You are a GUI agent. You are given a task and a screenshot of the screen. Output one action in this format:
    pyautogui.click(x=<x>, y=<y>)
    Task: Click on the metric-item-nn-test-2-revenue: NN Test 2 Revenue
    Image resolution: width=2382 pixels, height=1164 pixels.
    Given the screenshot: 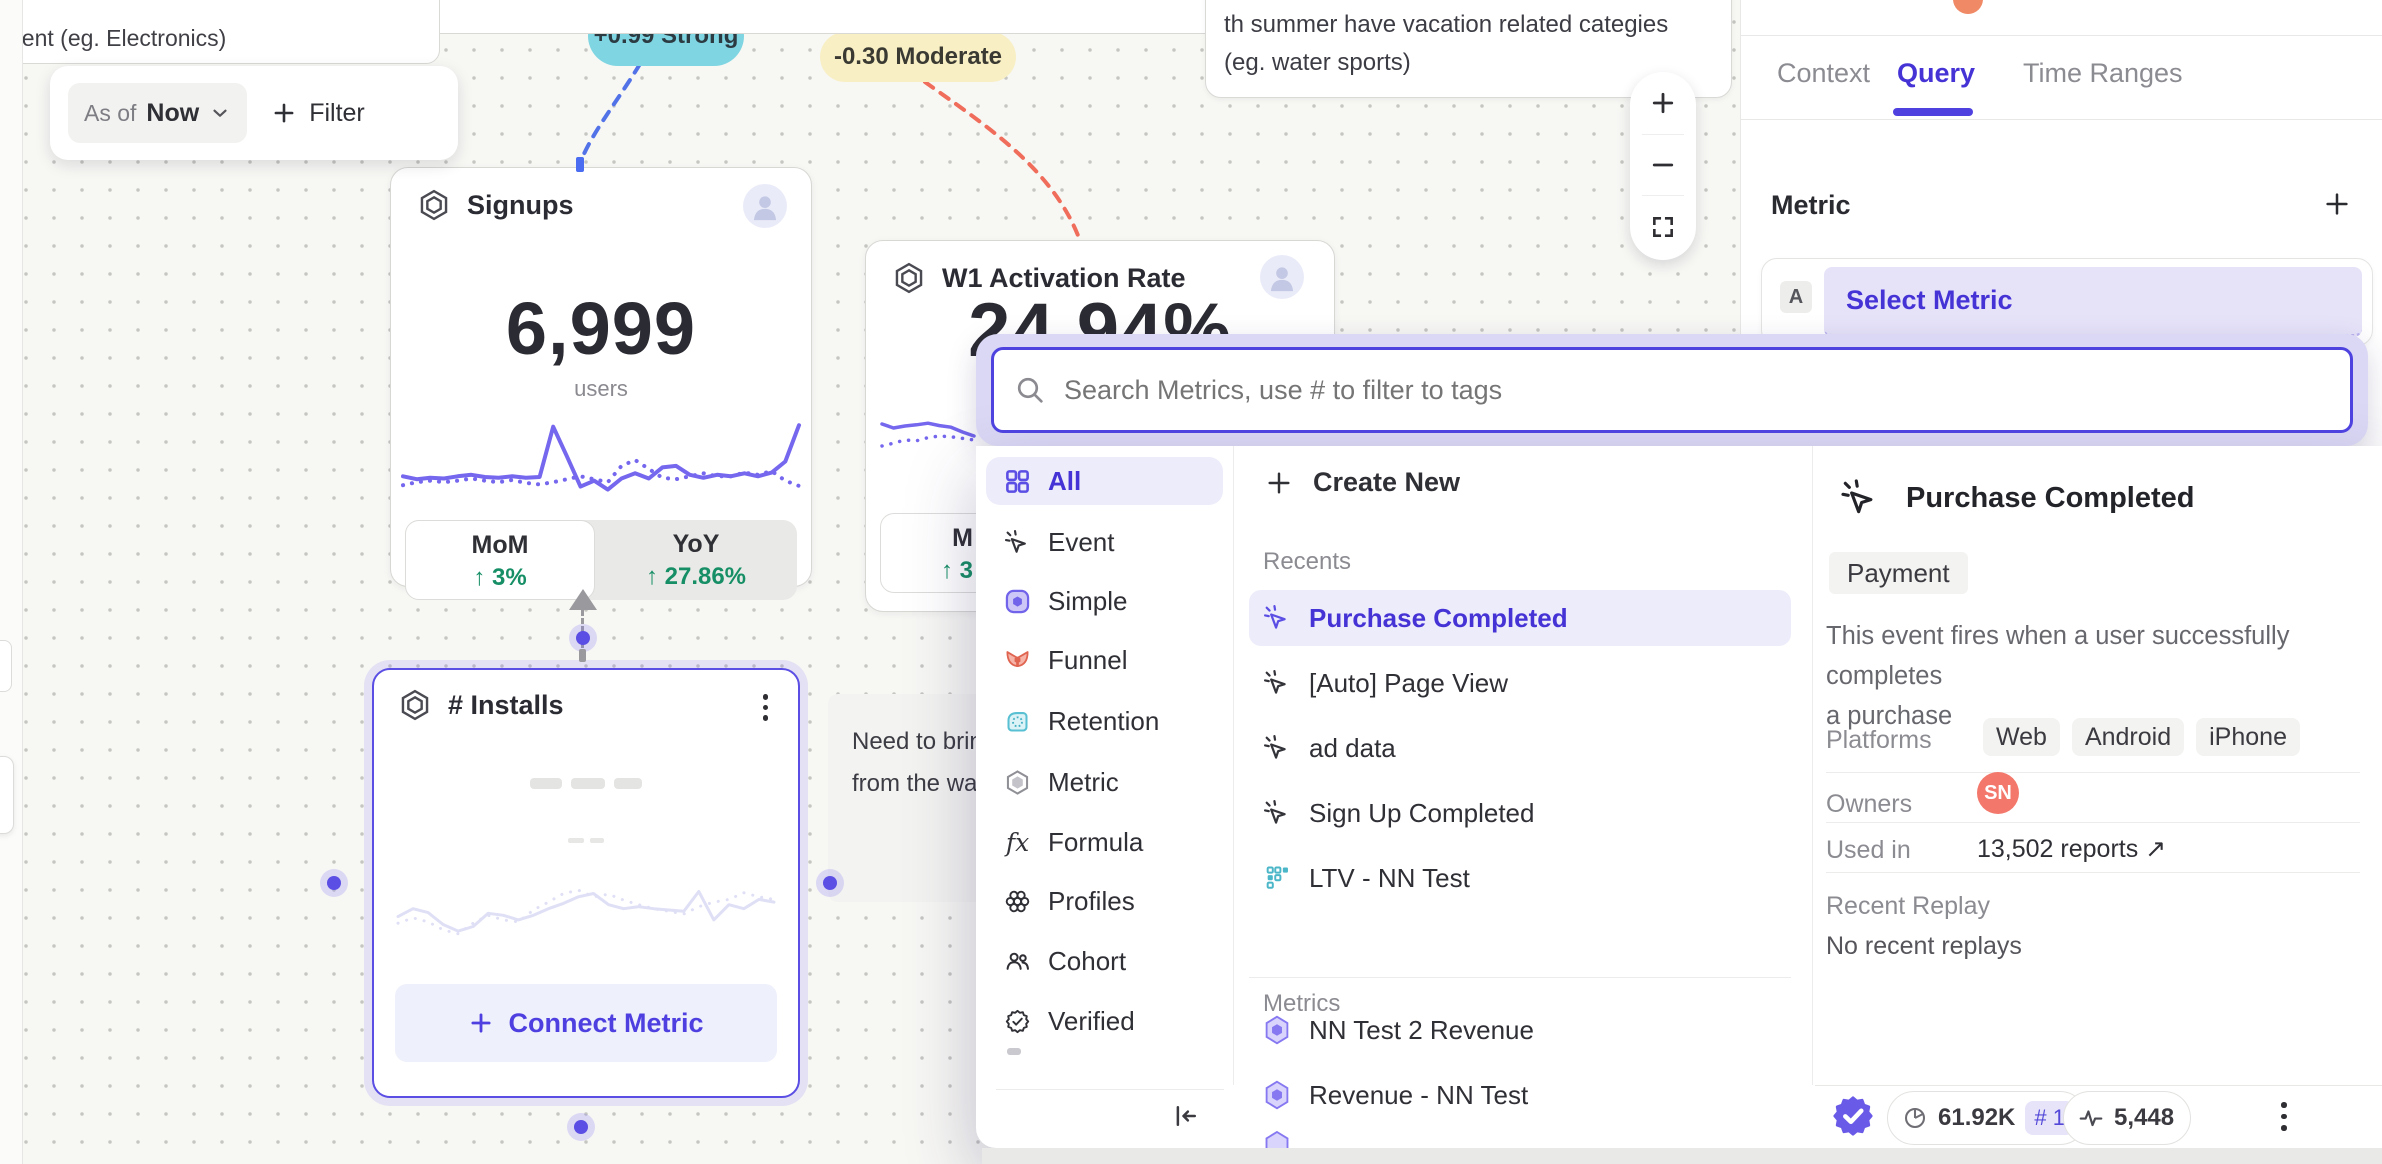 What is the action you would take?
    pyautogui.click(x=1520, y=1030)
    